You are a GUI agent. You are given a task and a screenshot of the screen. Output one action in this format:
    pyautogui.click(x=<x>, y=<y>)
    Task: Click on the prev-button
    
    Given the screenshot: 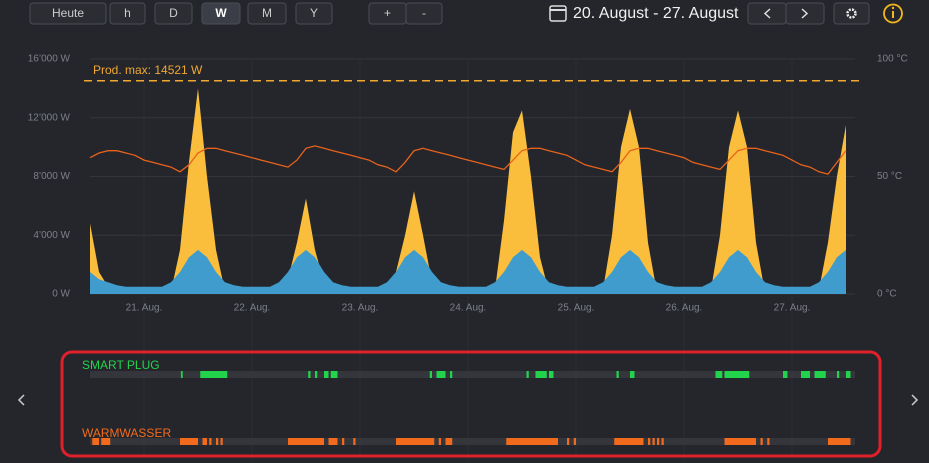 What is the action you would take?
    pyautogui.click(x=767, y=13)
    